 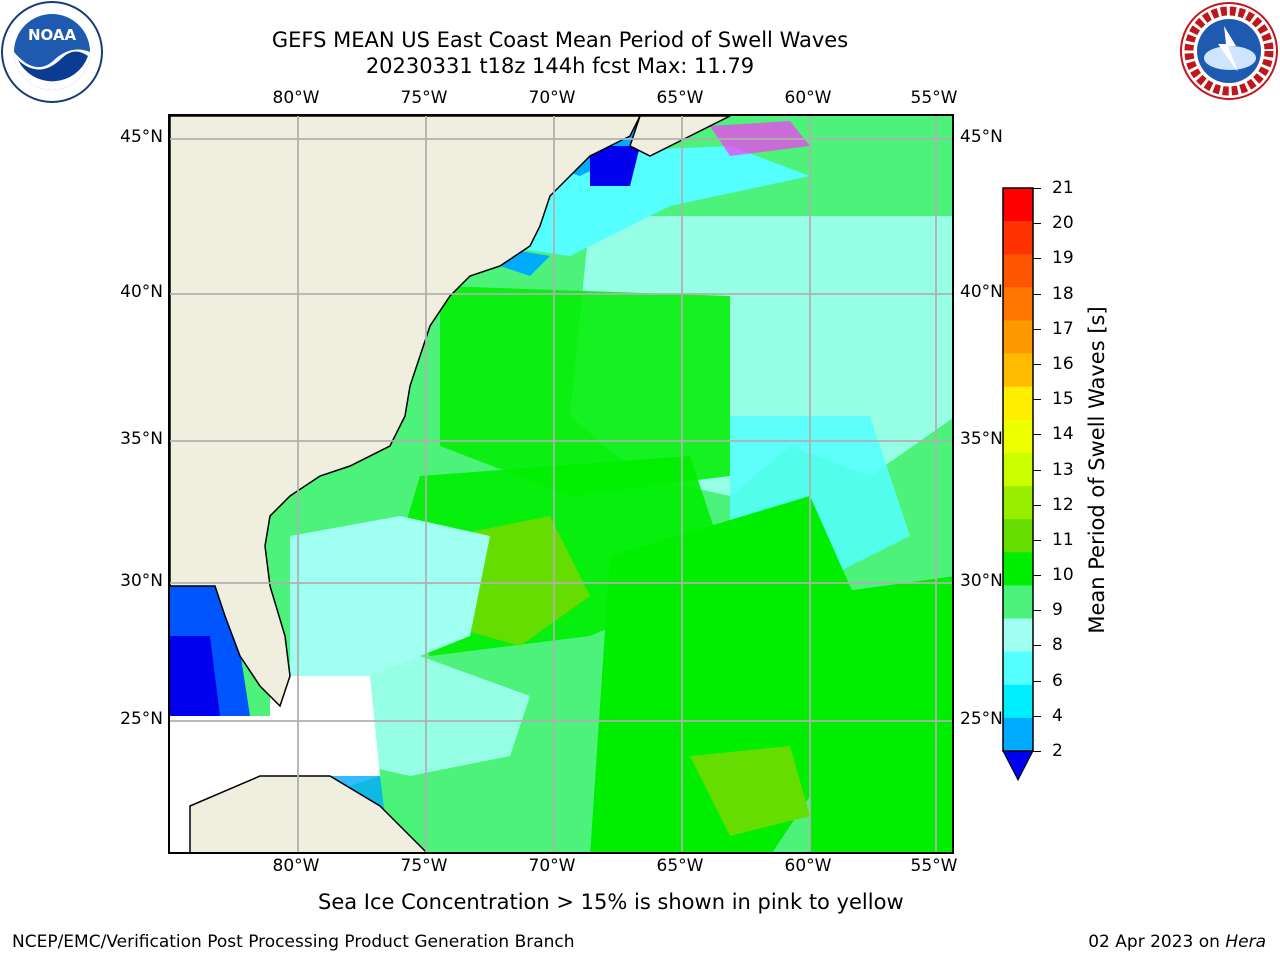 I want to click on colorbar-tick-label: 21, so click(x=1063, y=188).